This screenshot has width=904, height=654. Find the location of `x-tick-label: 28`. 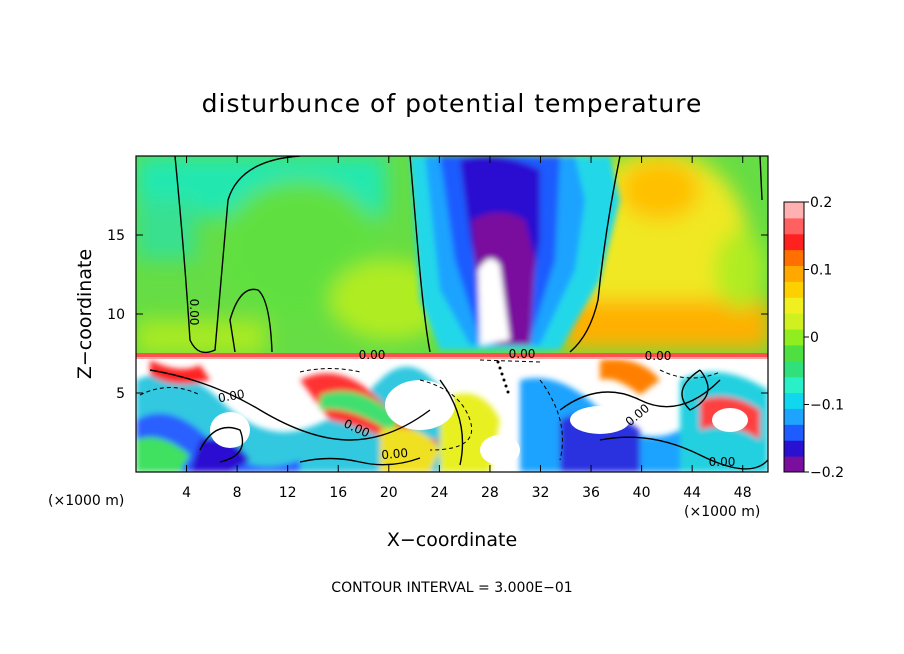

x-tick-label: 28 is located at coordinates (490, 493).